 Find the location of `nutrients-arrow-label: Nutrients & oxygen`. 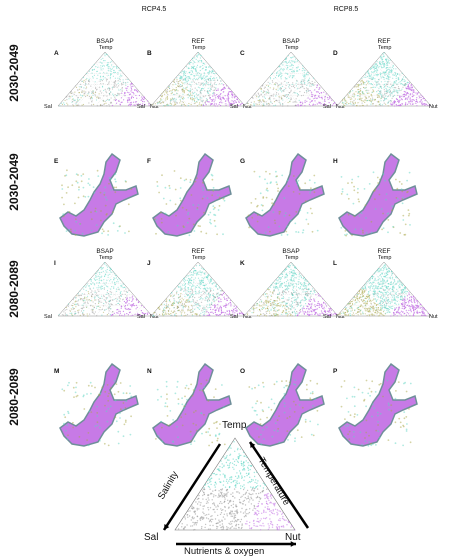

nutrients-arrow-label: Nutrients & oxygen is located at coordinates (224, 551).